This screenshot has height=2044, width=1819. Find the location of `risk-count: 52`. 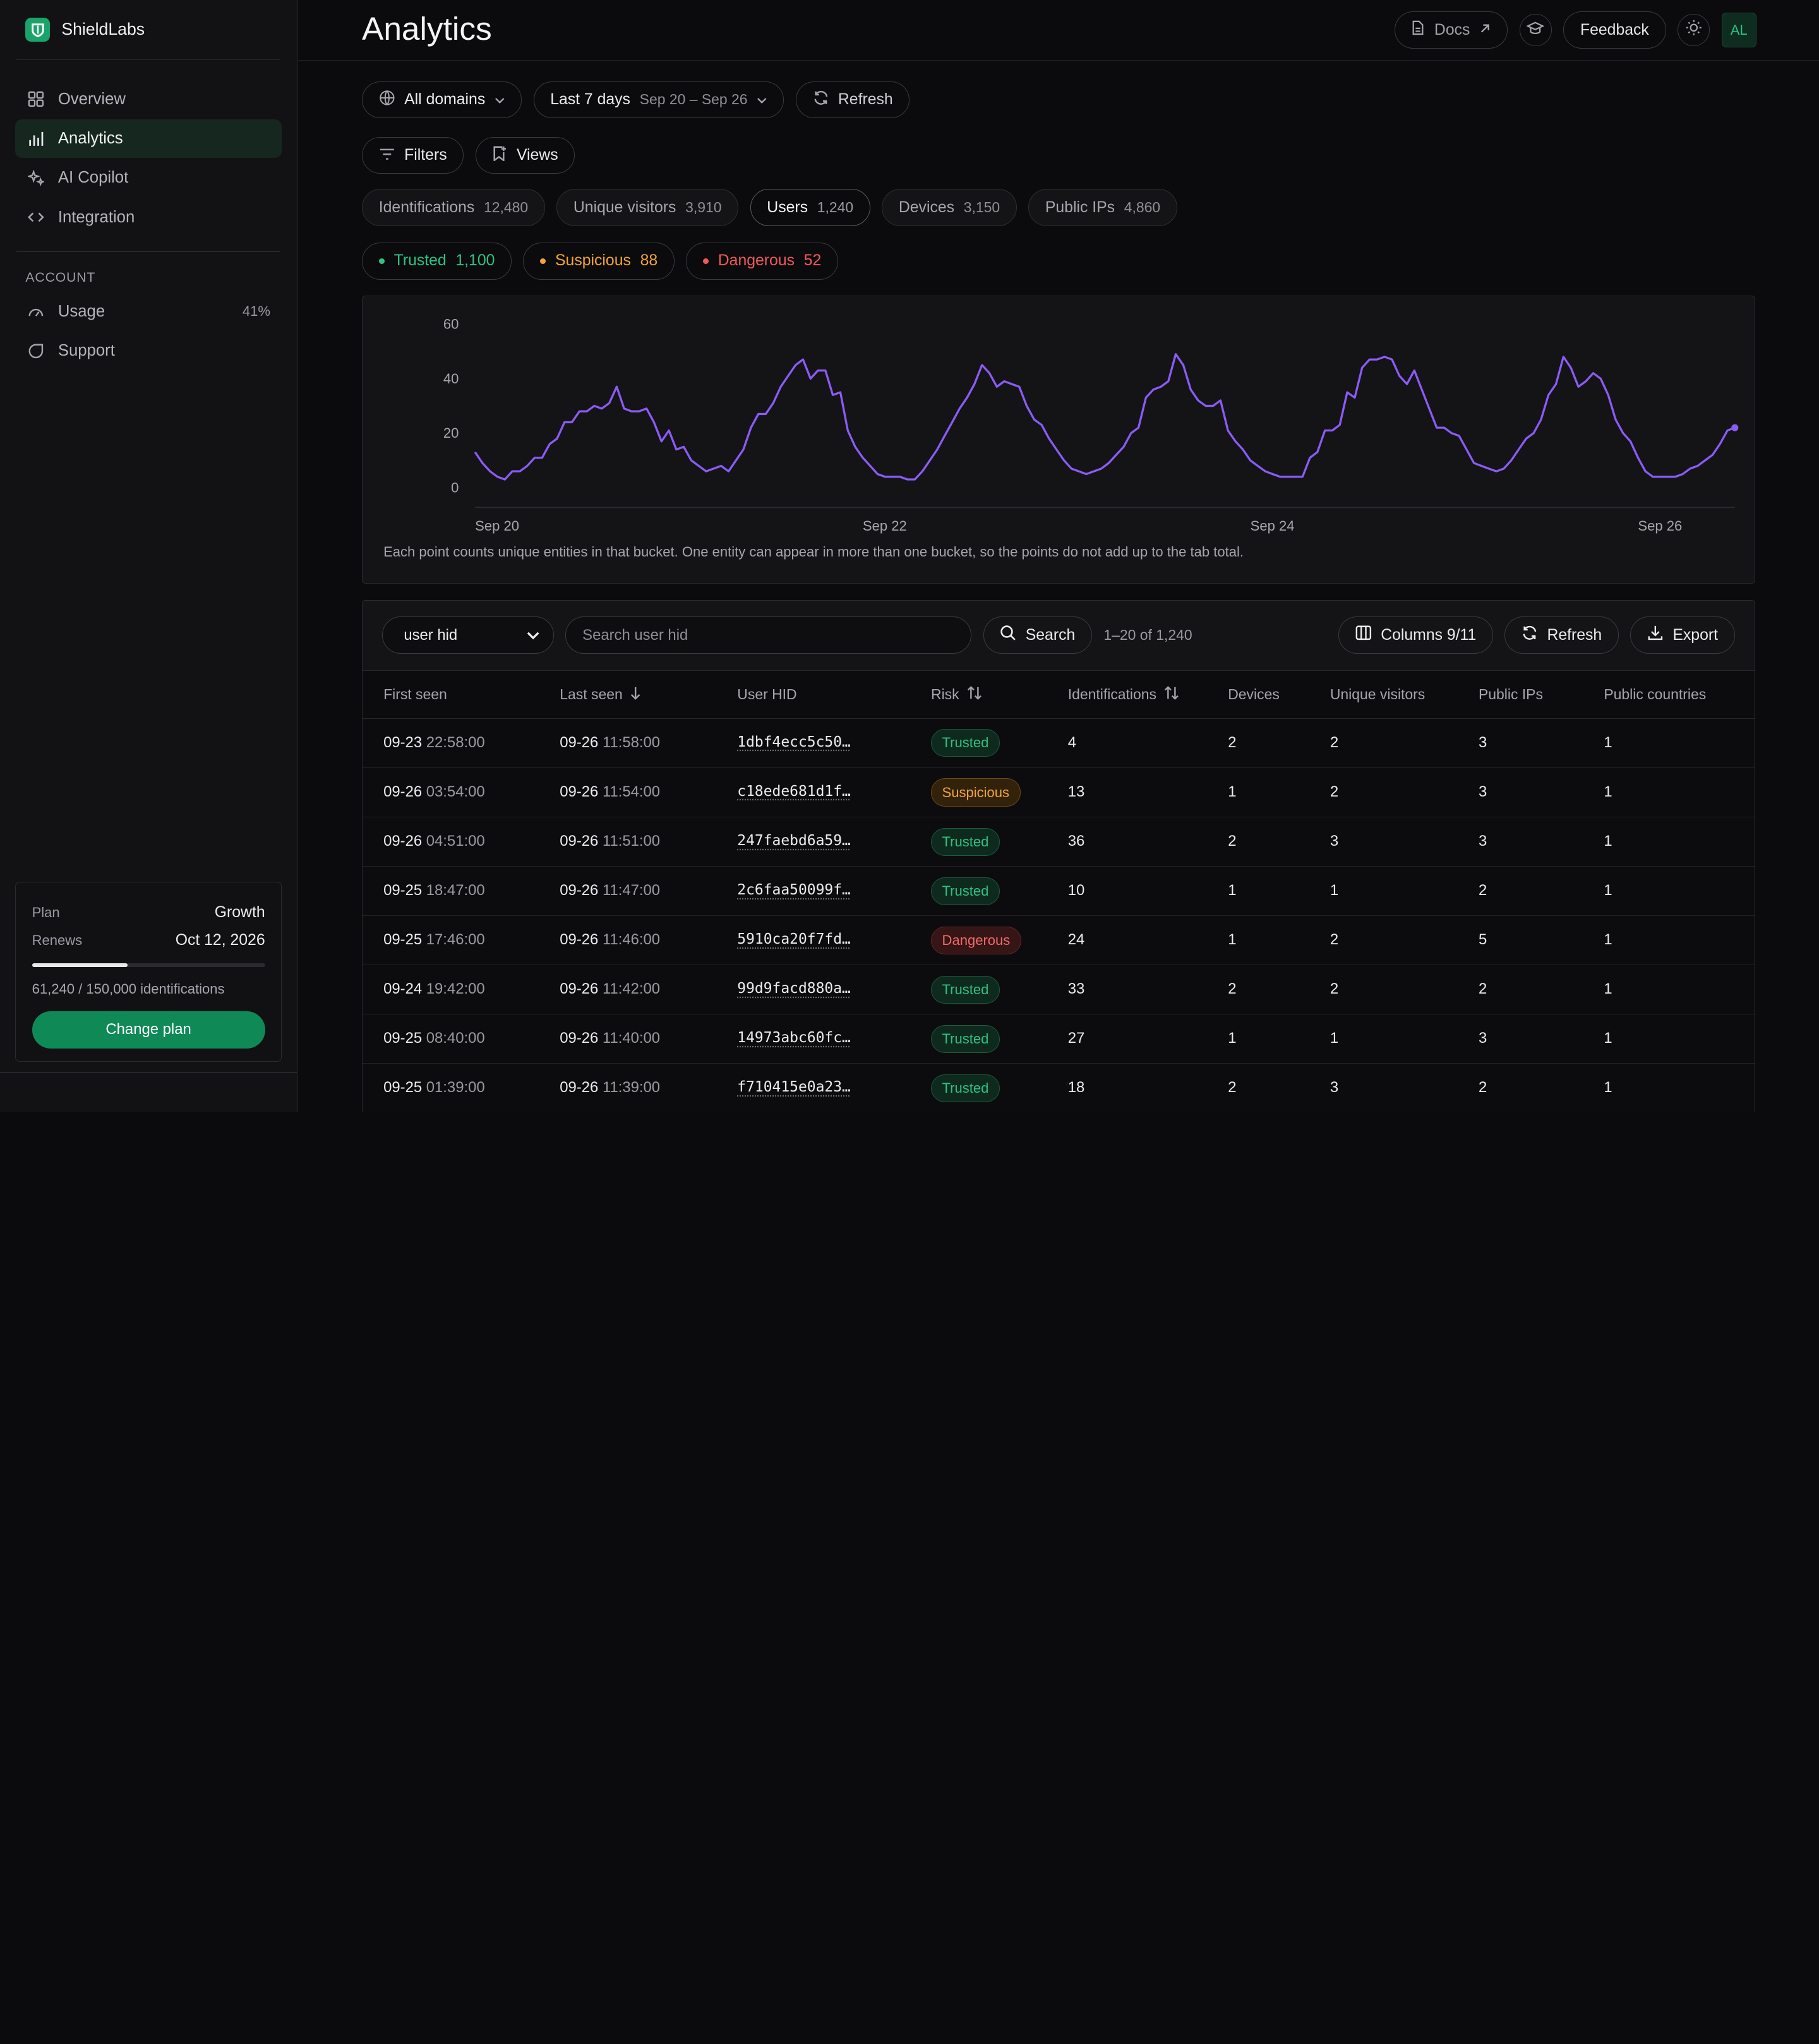

risk-count: 52 is located at coordinates (812, 261).